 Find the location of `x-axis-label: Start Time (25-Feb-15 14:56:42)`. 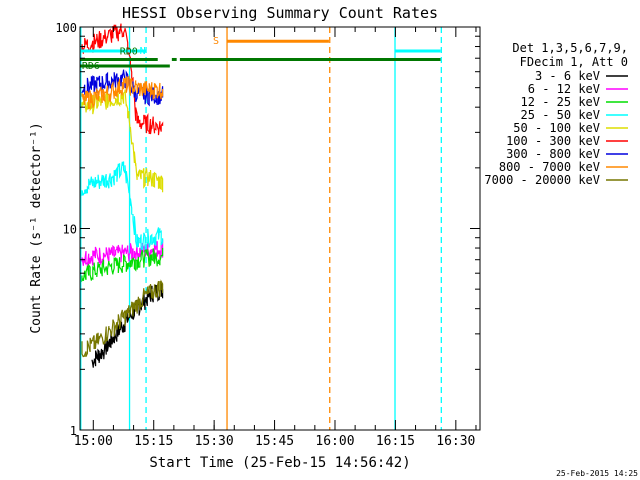

x-axis-label: Start Time (25-Feb-15 14:56:42) is located at coordinates (279, 463).